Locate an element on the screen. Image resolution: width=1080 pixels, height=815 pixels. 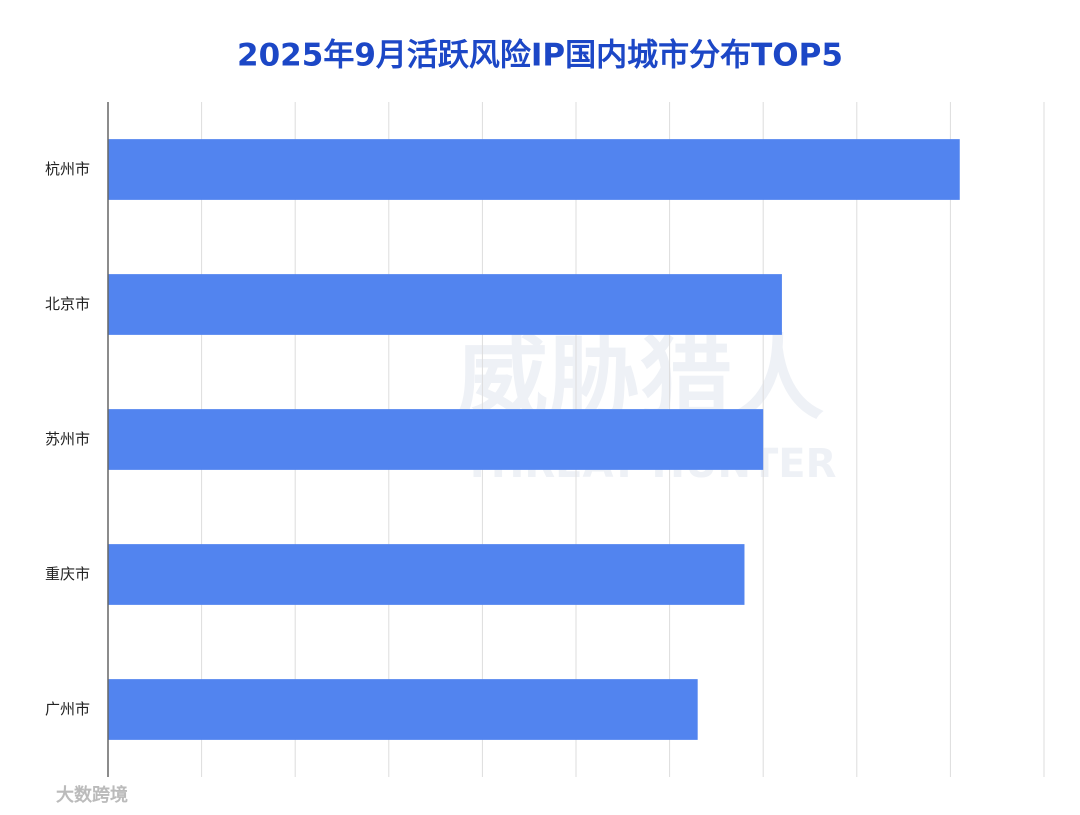
source: 大数跨境 is located at coordinates (92, 795).